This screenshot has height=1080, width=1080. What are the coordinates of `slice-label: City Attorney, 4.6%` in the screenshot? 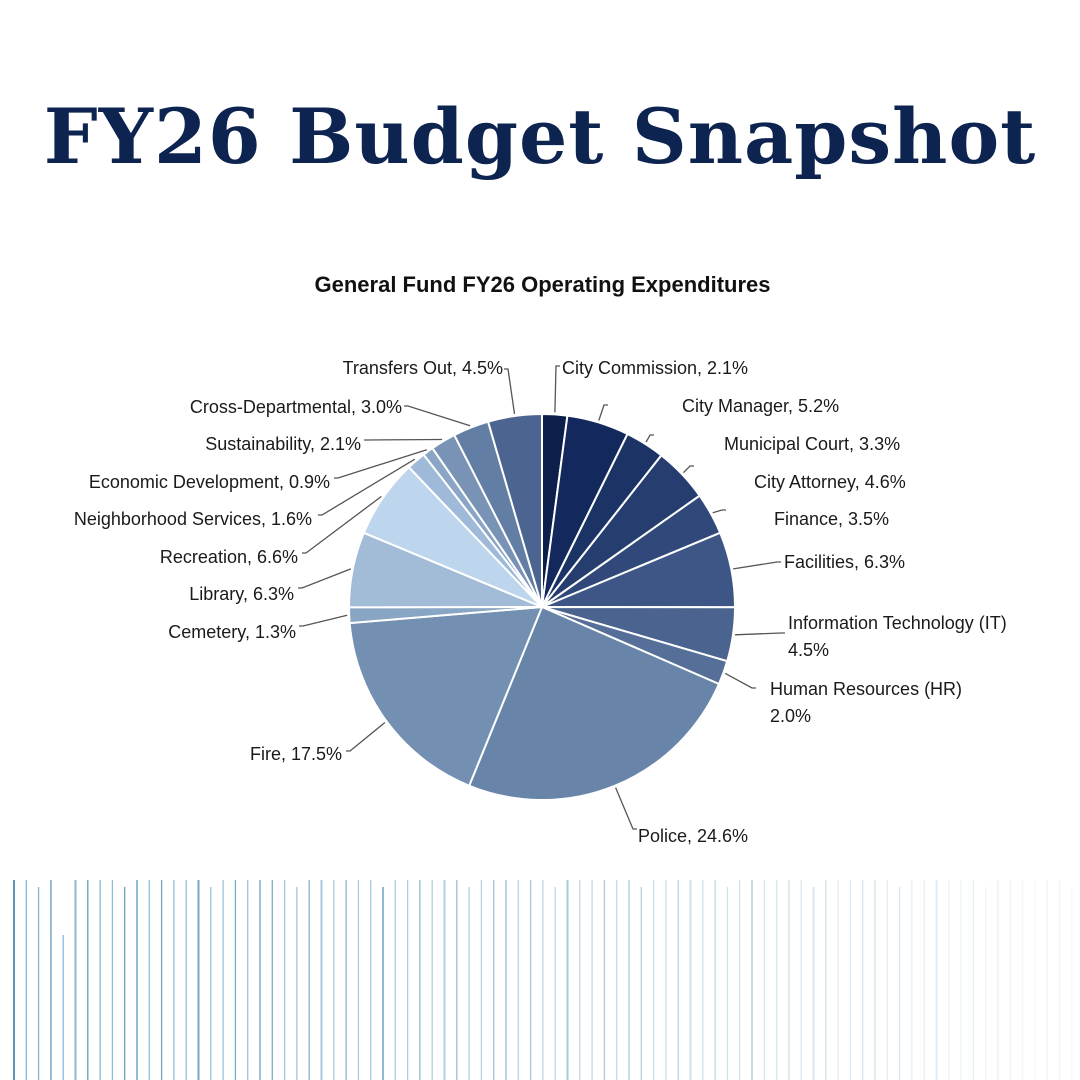 It's located at (830, 482).